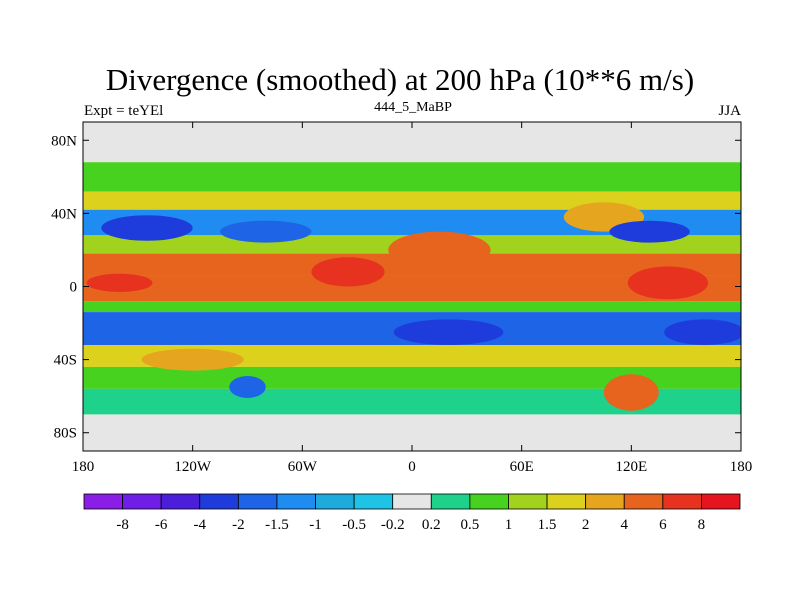 Image resolution: width=800 pixels, height=600 pixels. I want to click on colorbar-label: 1.5, so click(547, 525).